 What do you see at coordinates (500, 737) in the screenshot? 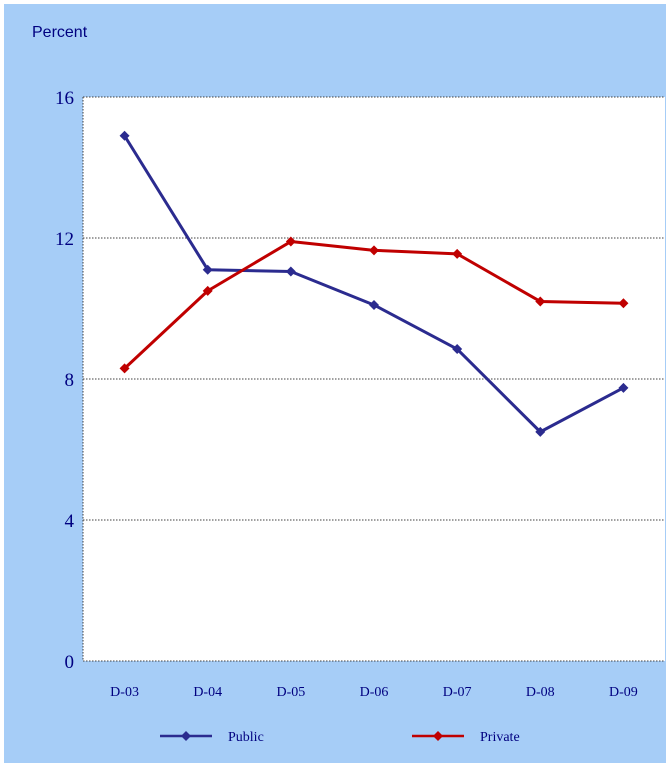
I see `legend-label: Private` at bounding box center [500, 737].